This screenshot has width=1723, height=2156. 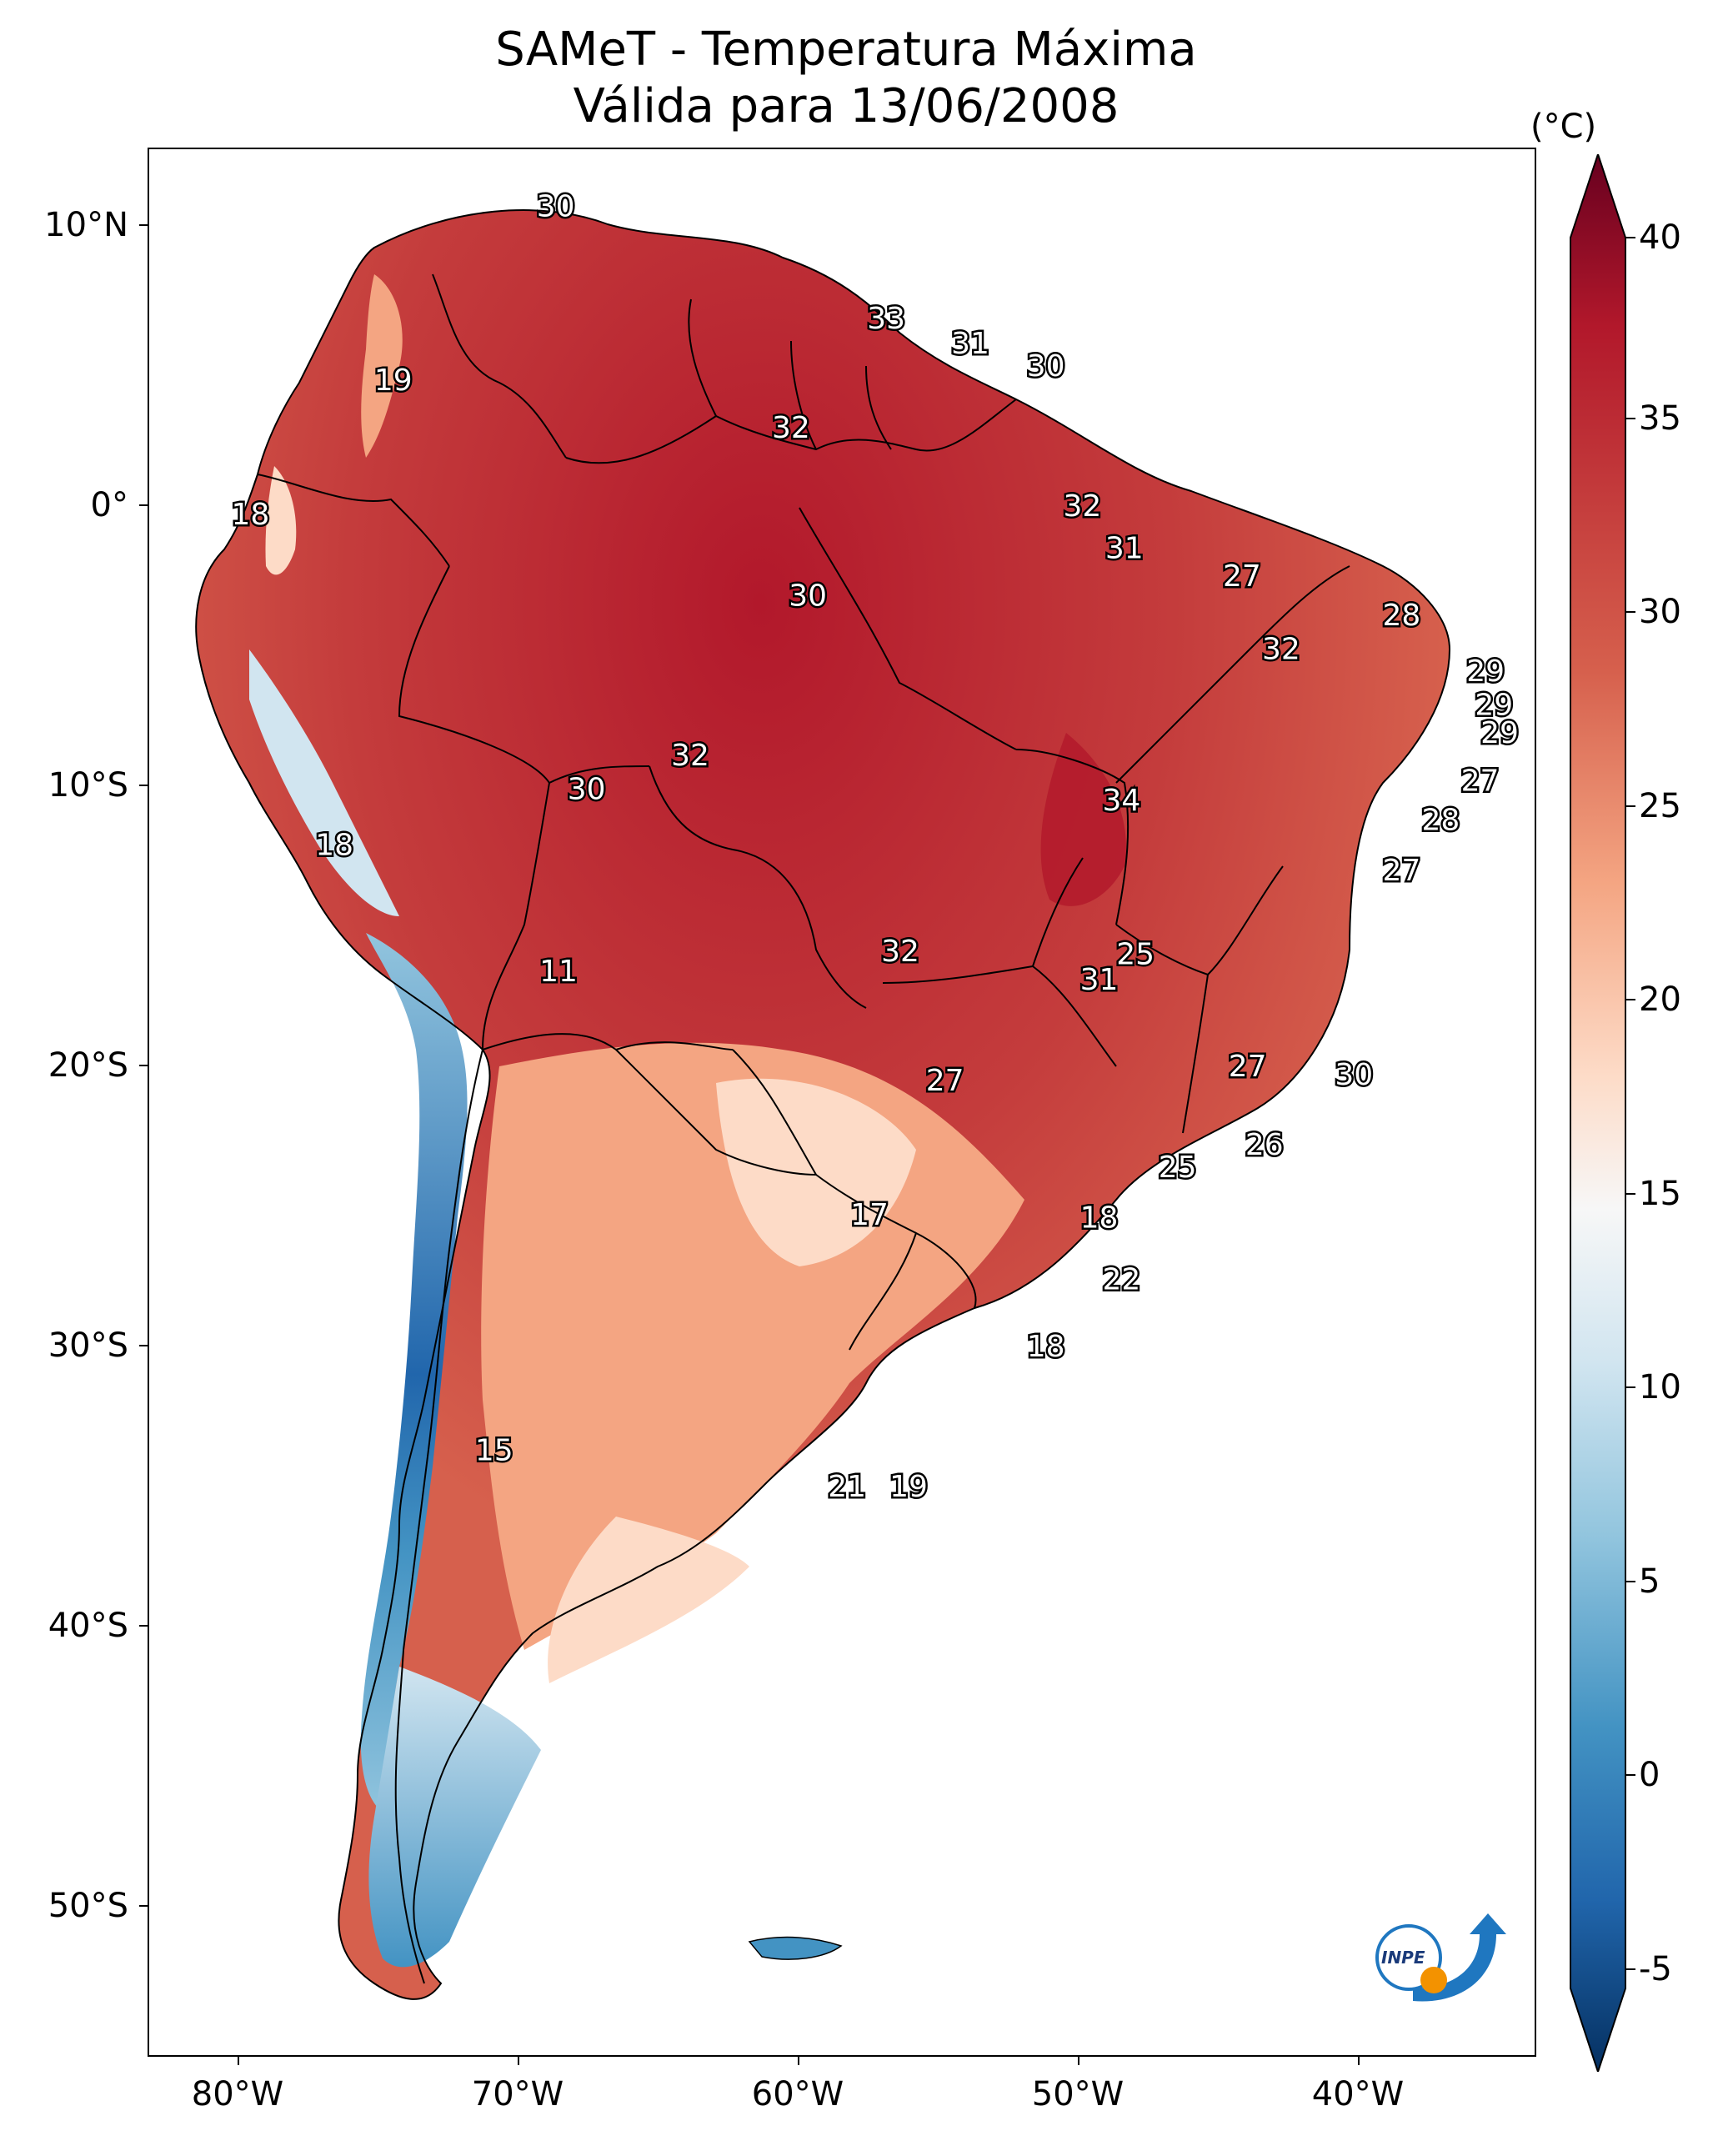 What do you see at coordinates (1660, 612) in the screenshot?
I see `colorbar-tick: 30` at bounding box center [1660, 612].